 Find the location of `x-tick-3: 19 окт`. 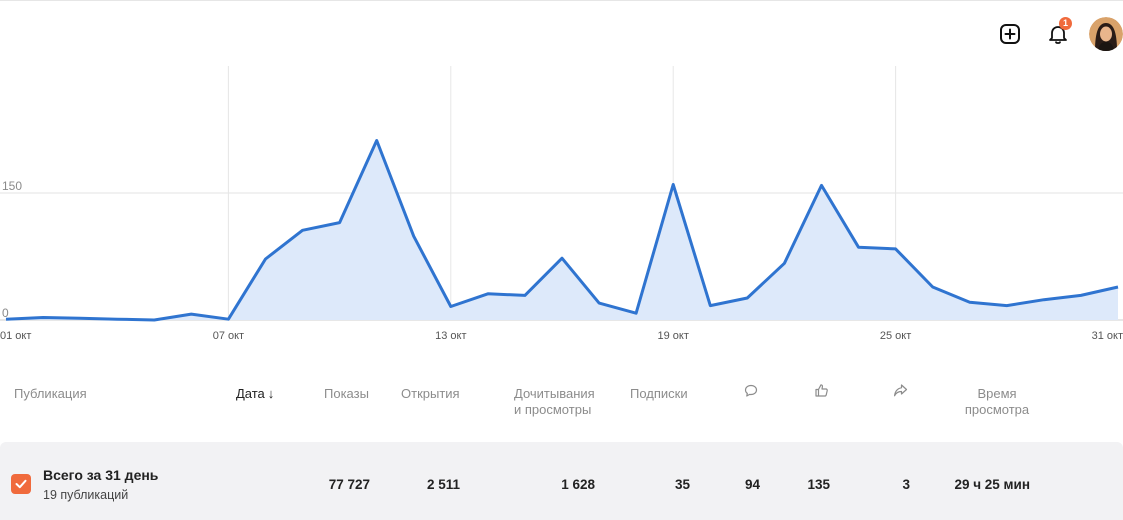

x-tick-3: 19 окт is located at coordinates (673, 336).